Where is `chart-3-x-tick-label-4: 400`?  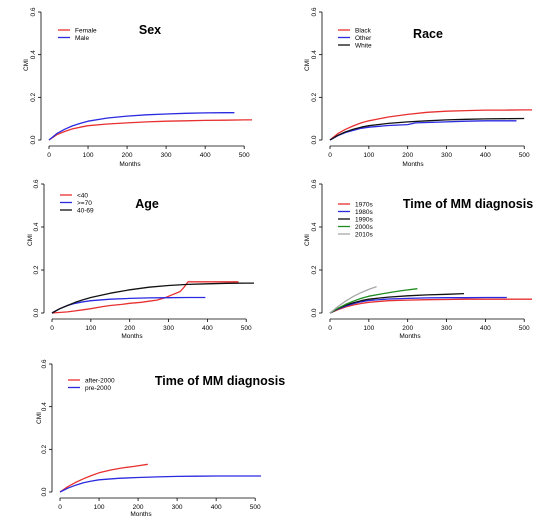
chart-3-x-tick-label-4: 400 is located at coordinates (485, 328).